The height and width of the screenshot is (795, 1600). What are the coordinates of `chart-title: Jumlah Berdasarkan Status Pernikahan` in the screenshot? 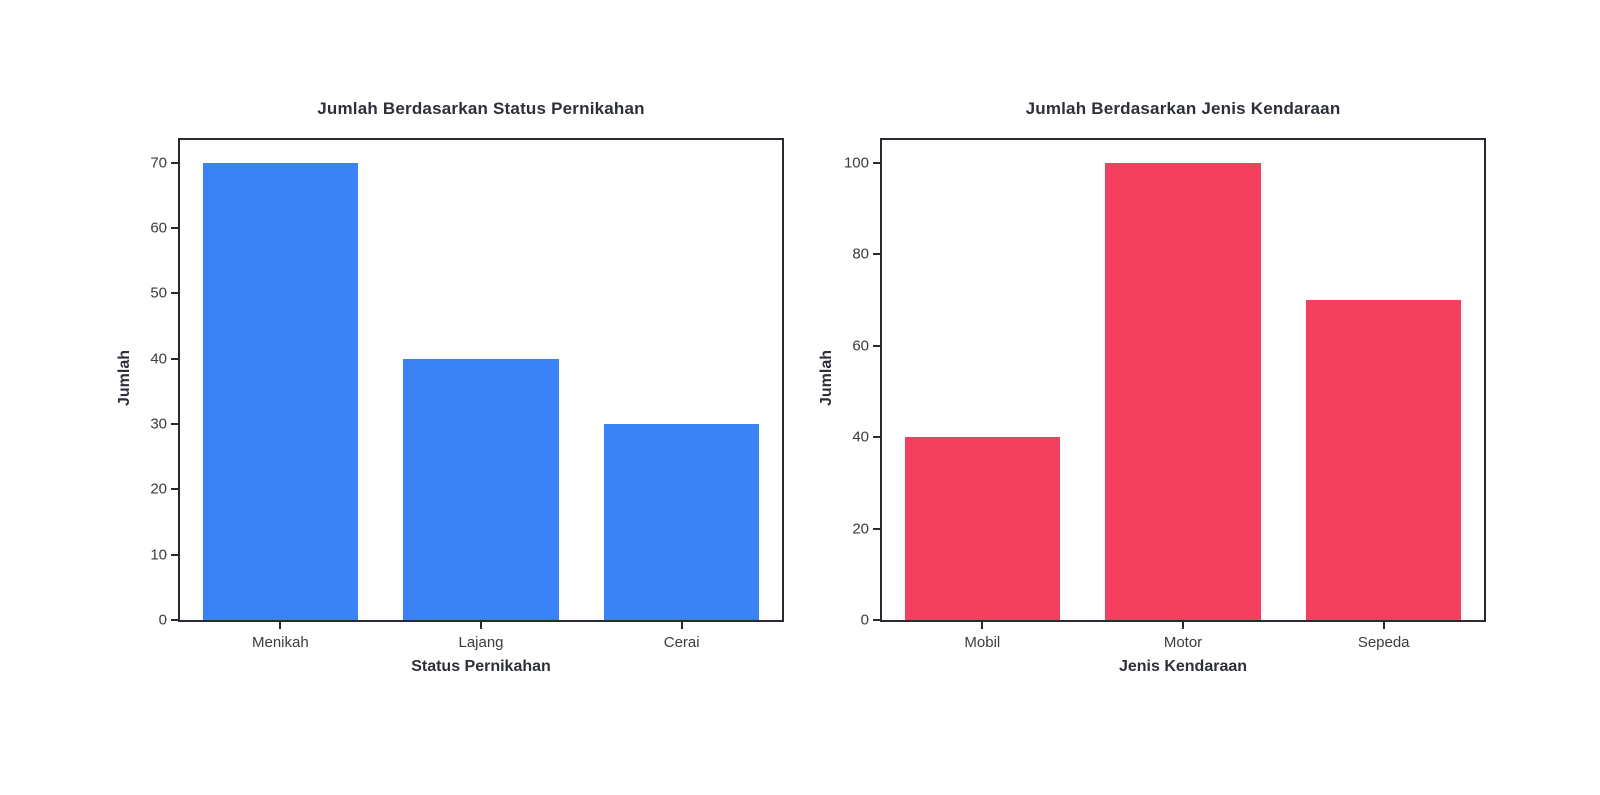 It's located at (481, 108).